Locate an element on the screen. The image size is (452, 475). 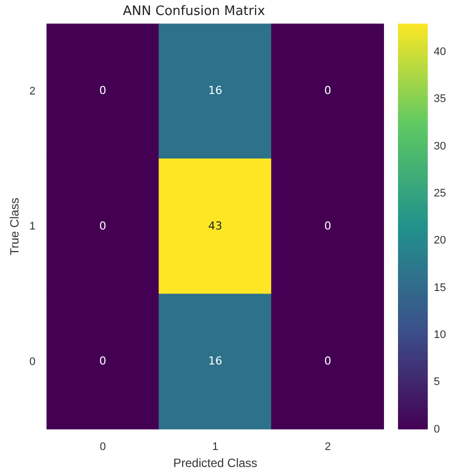
x-tick-label: 1 is located at coordinates (215, 447).